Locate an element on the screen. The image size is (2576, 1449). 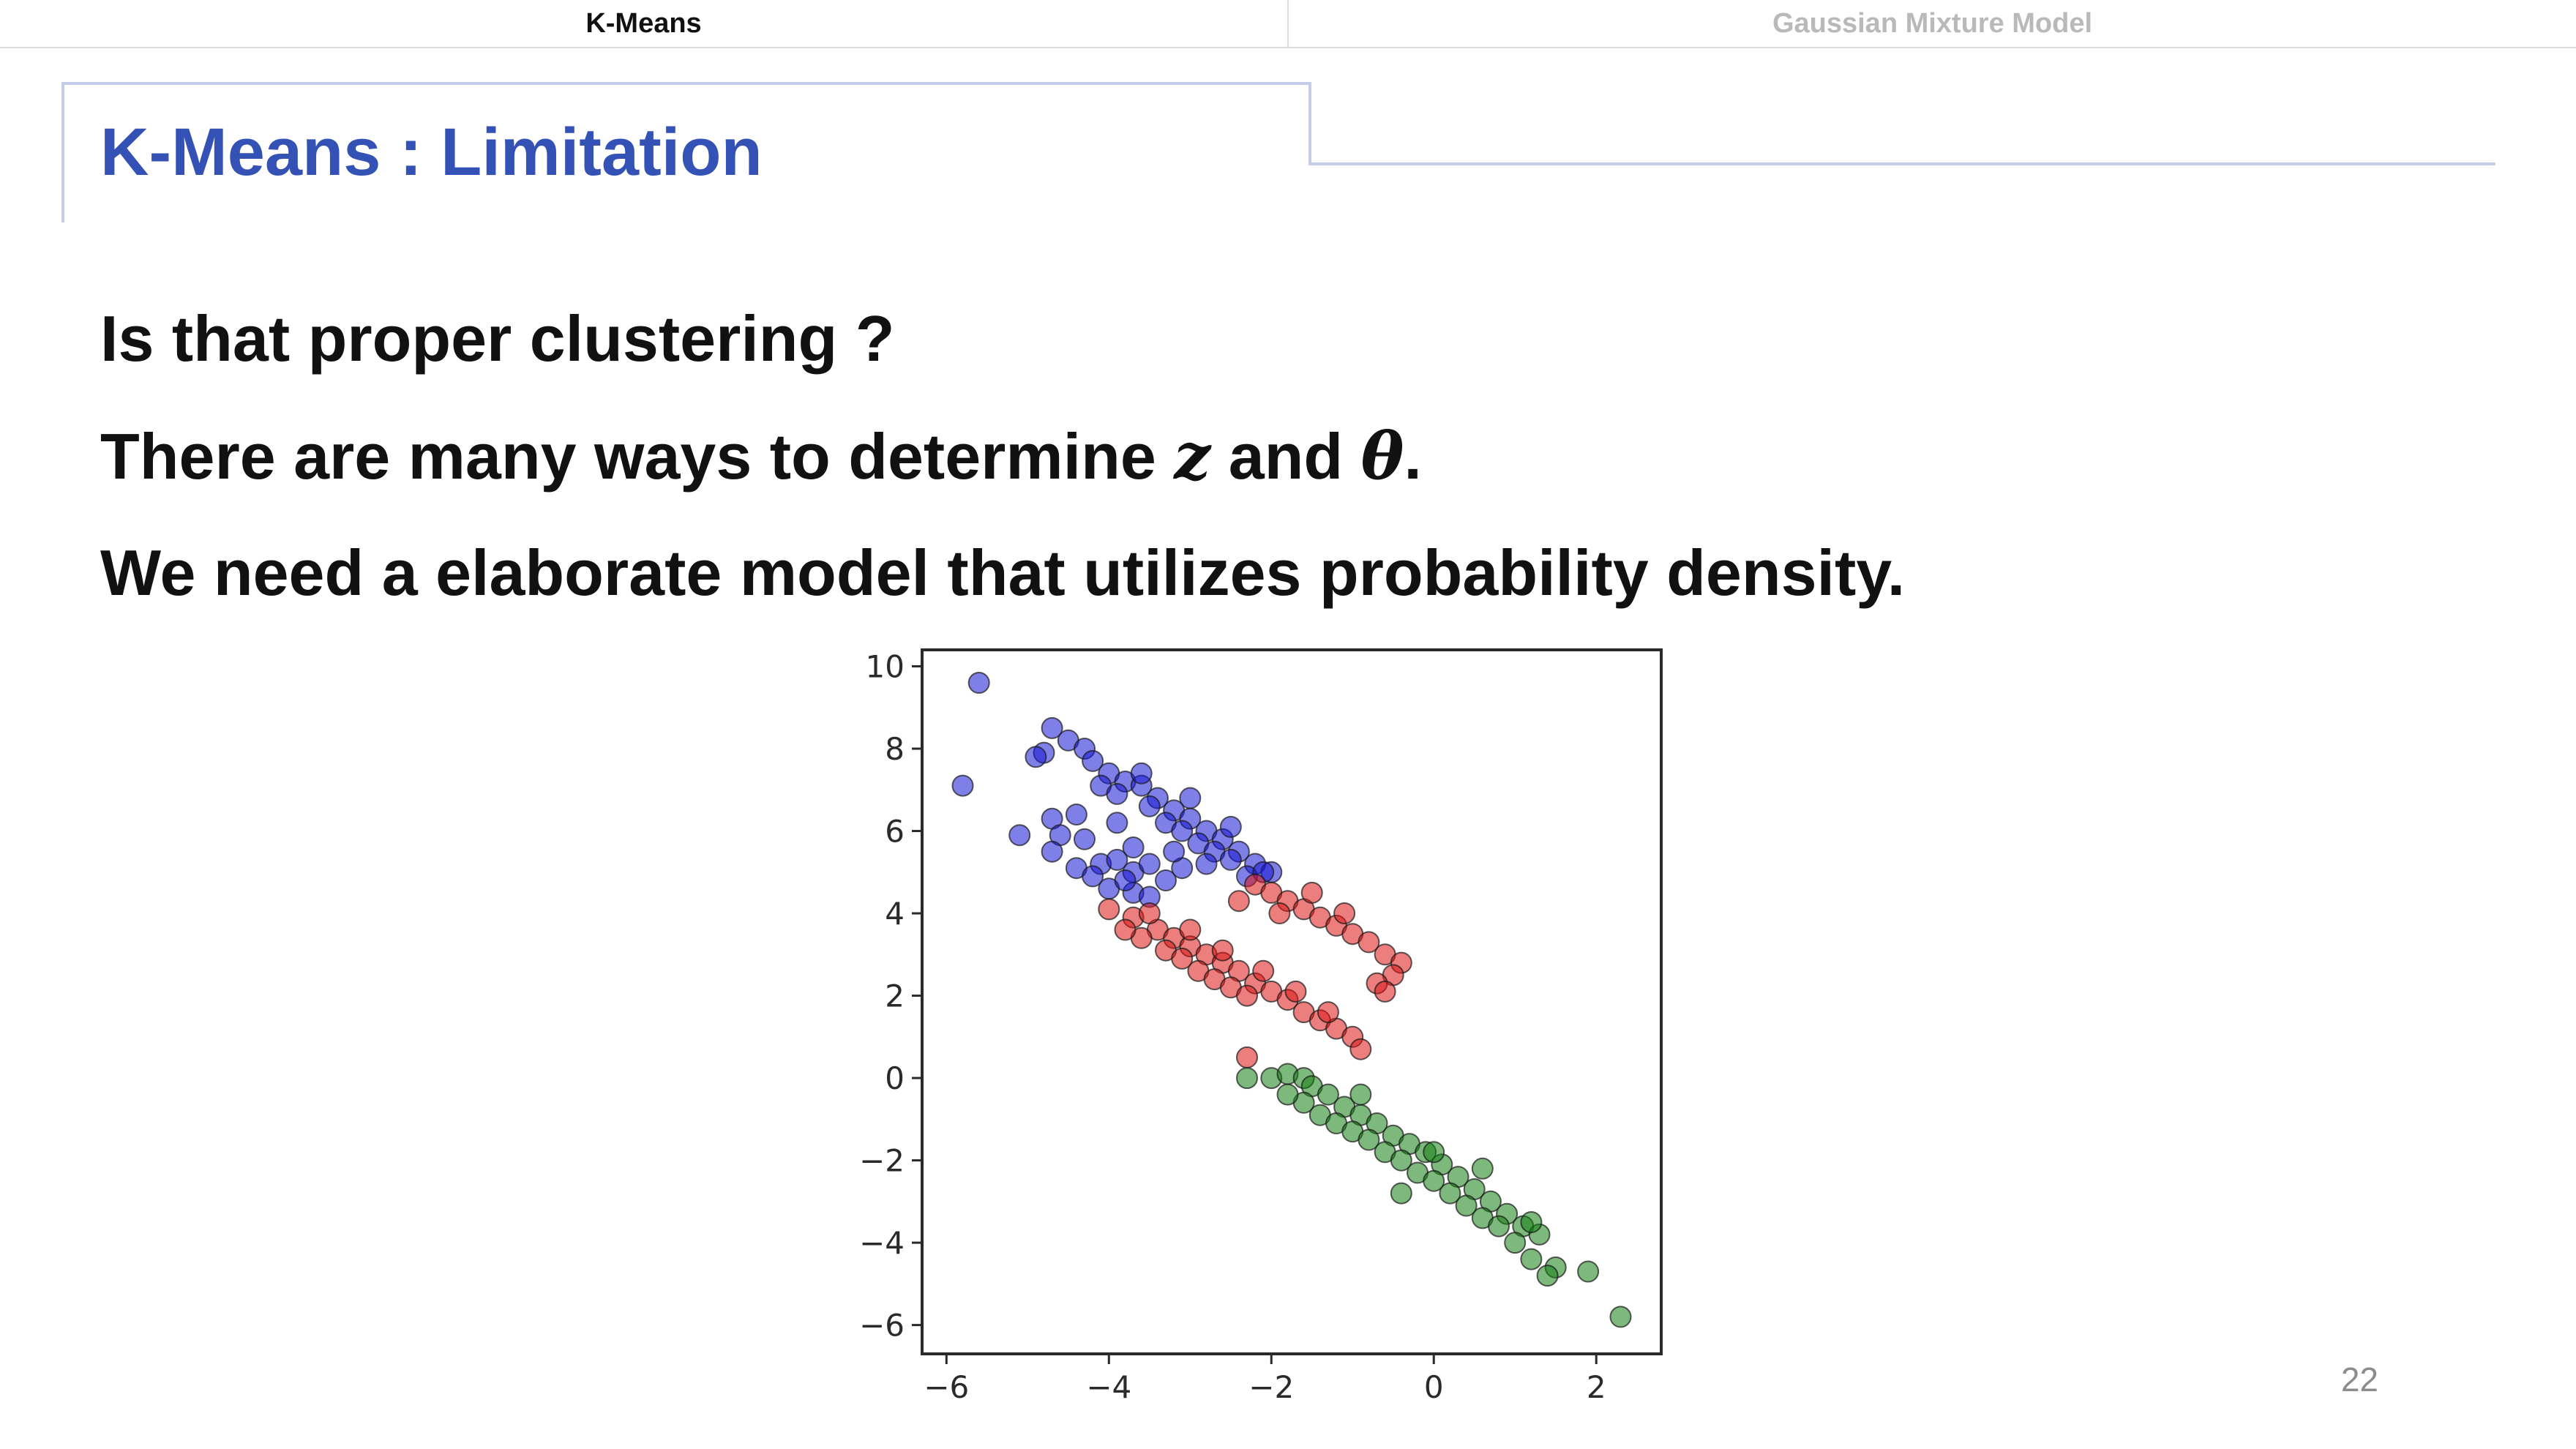
title-frame-left-line is located at coordinates (62, 152).